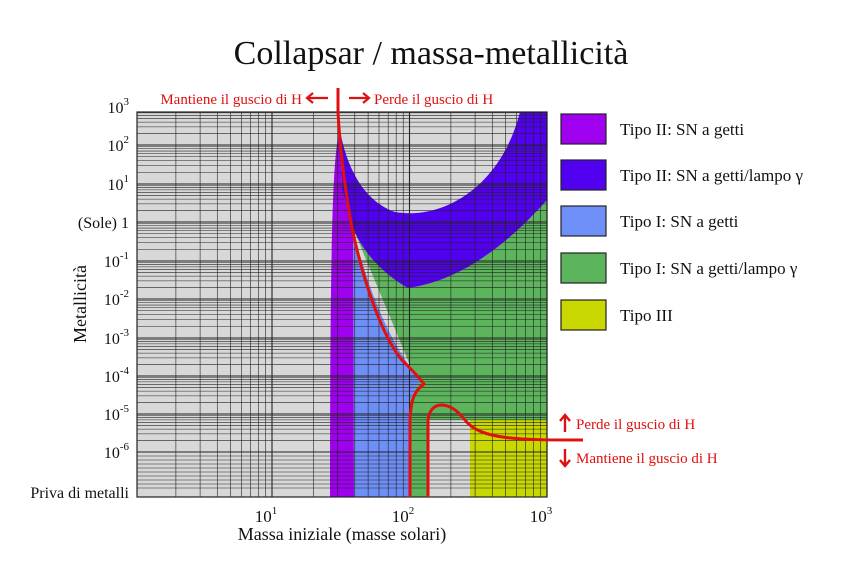  Describe the element at coordinates (117, 337) in the screenshot. I see `y-tick-label: 10⁻³` at that location.